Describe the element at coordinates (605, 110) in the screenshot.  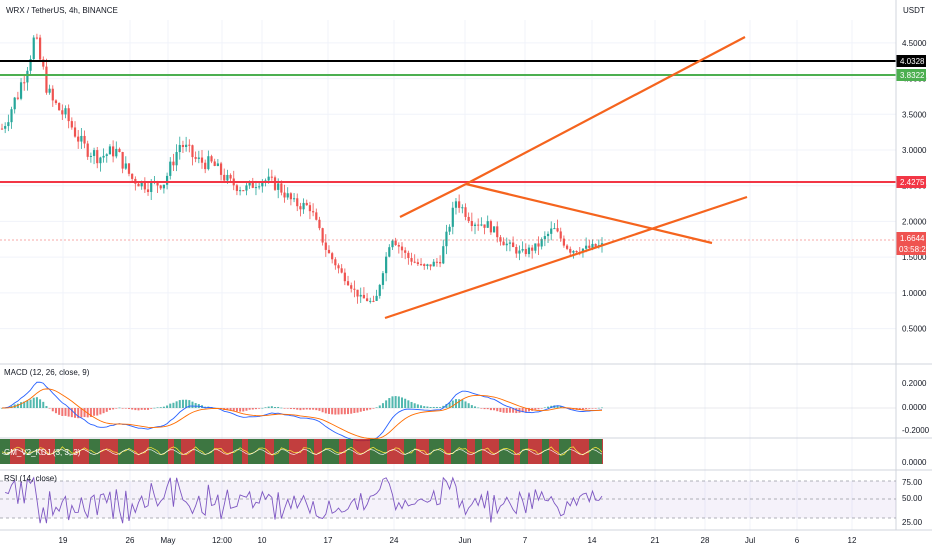
I see `trend-line-upper-extension` at that location.